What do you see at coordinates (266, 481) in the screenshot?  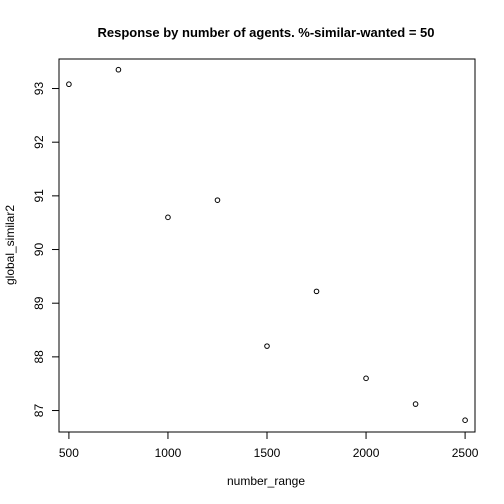 I see `x-axis-label: number_range` at bounding box center [266, 481].